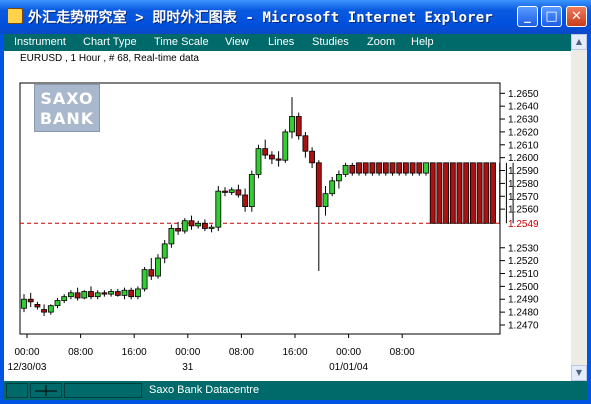  I want to click on menu-help: Help, so click(422, 42).